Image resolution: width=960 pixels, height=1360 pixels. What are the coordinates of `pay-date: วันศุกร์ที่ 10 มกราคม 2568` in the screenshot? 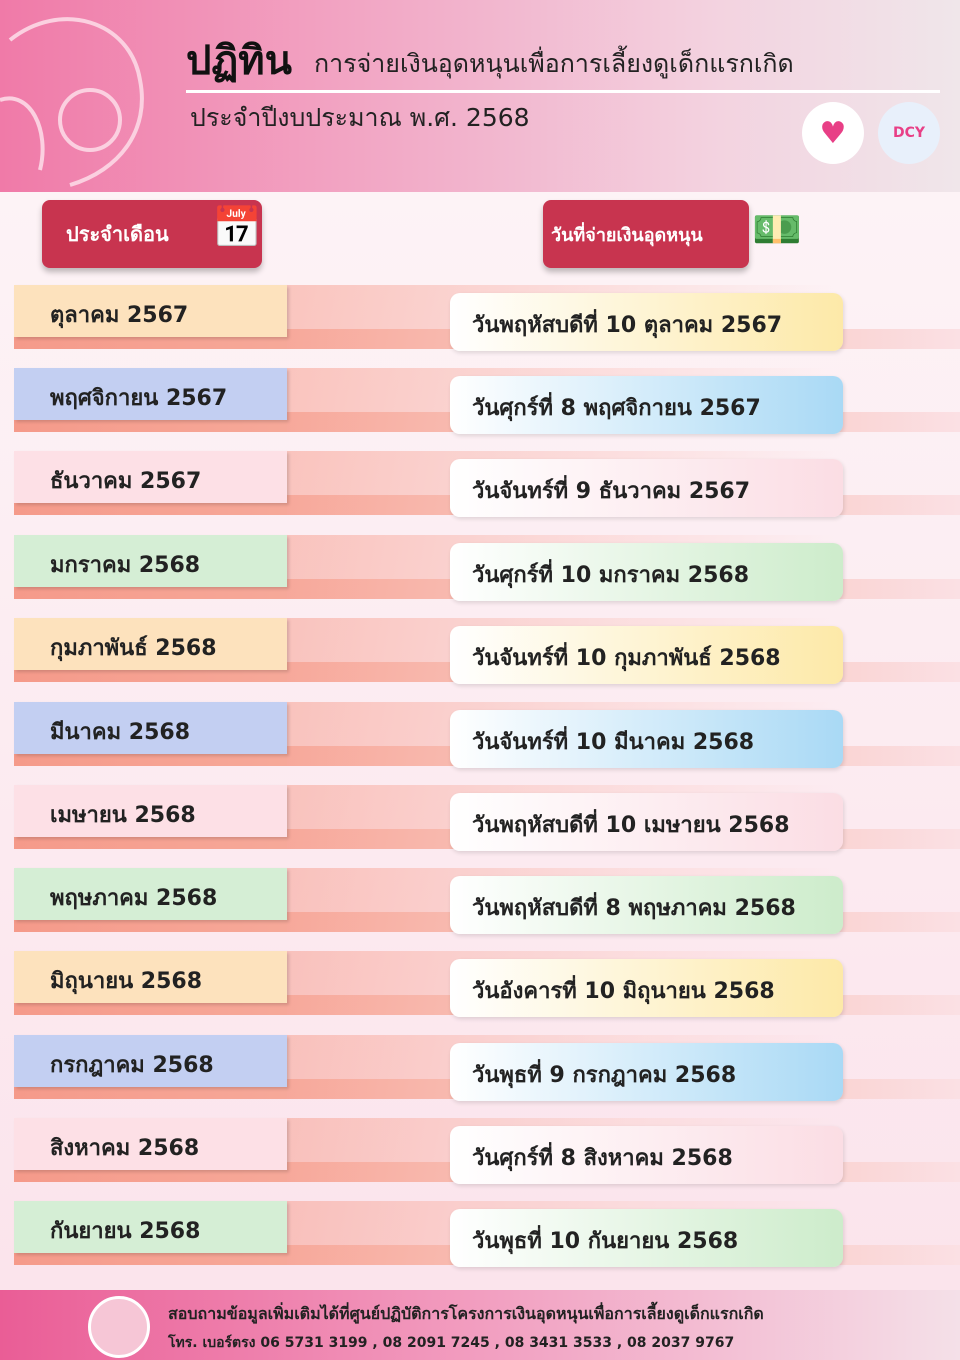 It's located at (646, 572).